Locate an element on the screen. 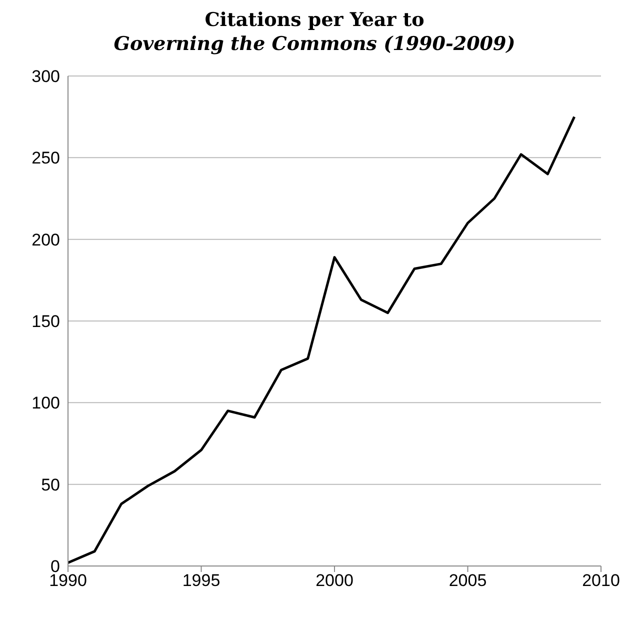 Image resolution: width=629 pixels, height=640 pixels. x-tick-label: 2005 is located at coordinates (467, 580).